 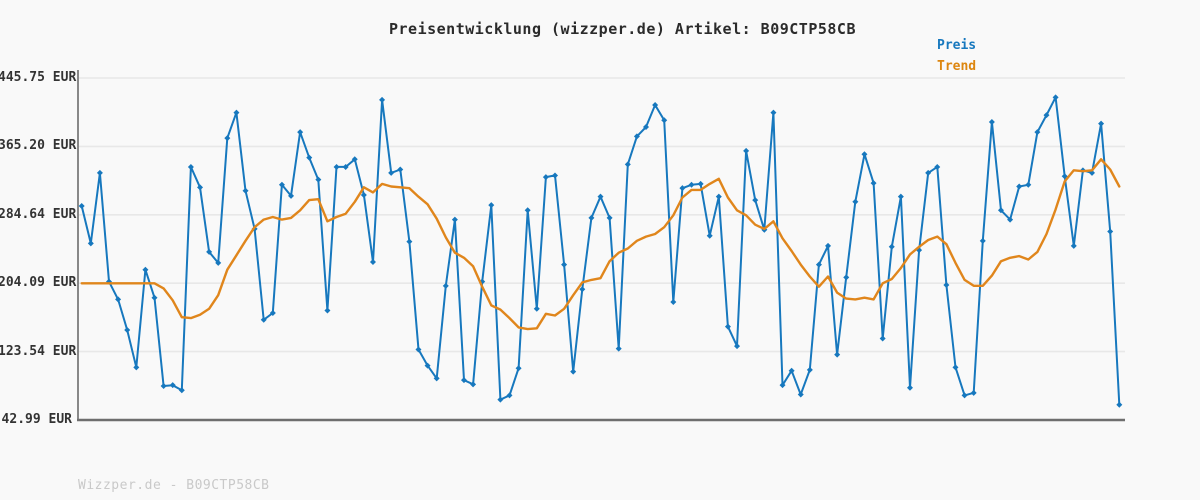 I want to click on chart-legend: Preis Trend, so click(x=997, y=59).